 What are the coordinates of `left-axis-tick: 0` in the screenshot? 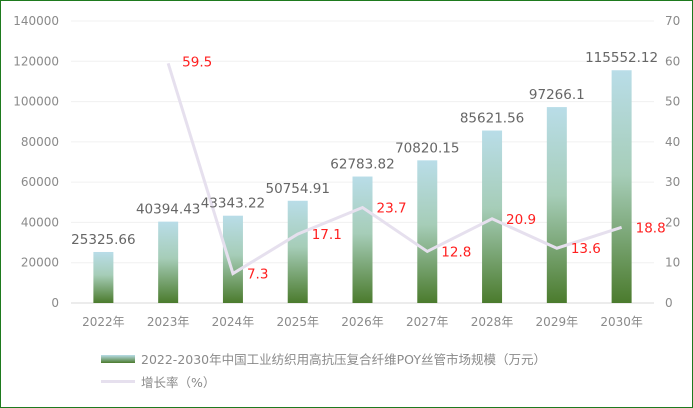 It's located at (55, 303).